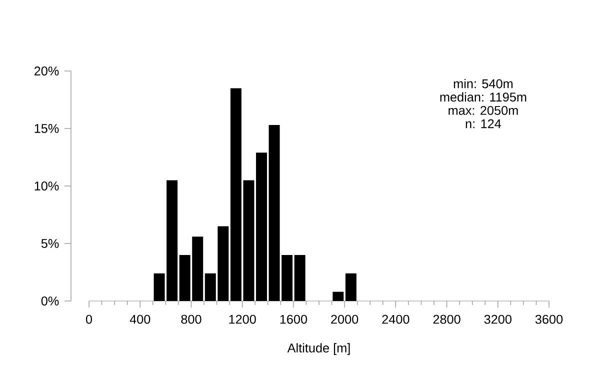 The image size is (600, 390). What do you see at coordinates (50, 243) in the screenshot?
I see `y-tick-label: 5%` at bounding box center [50, 243].